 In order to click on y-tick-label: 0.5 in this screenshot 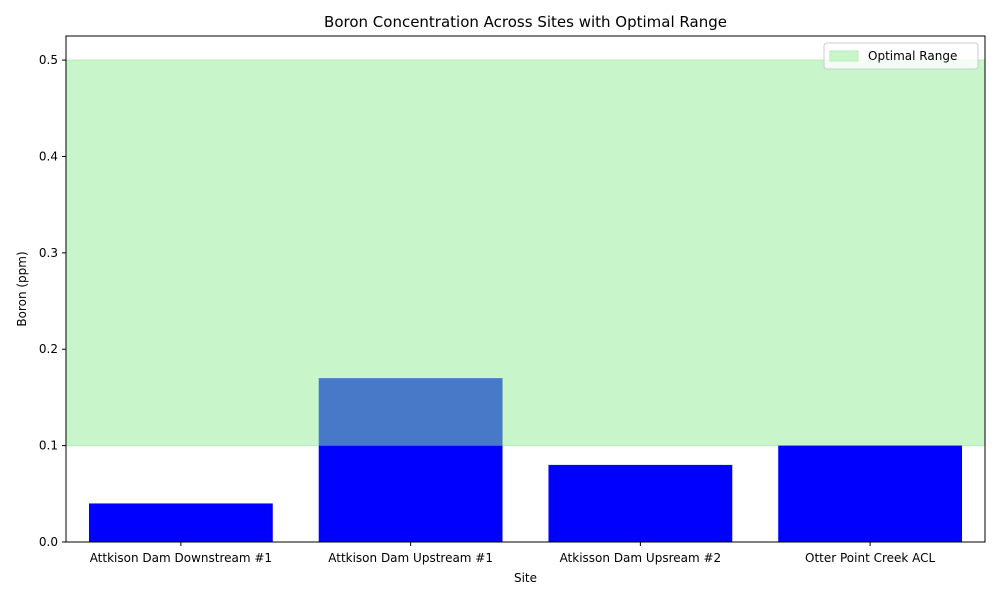, I will do `click(48, 60)`.